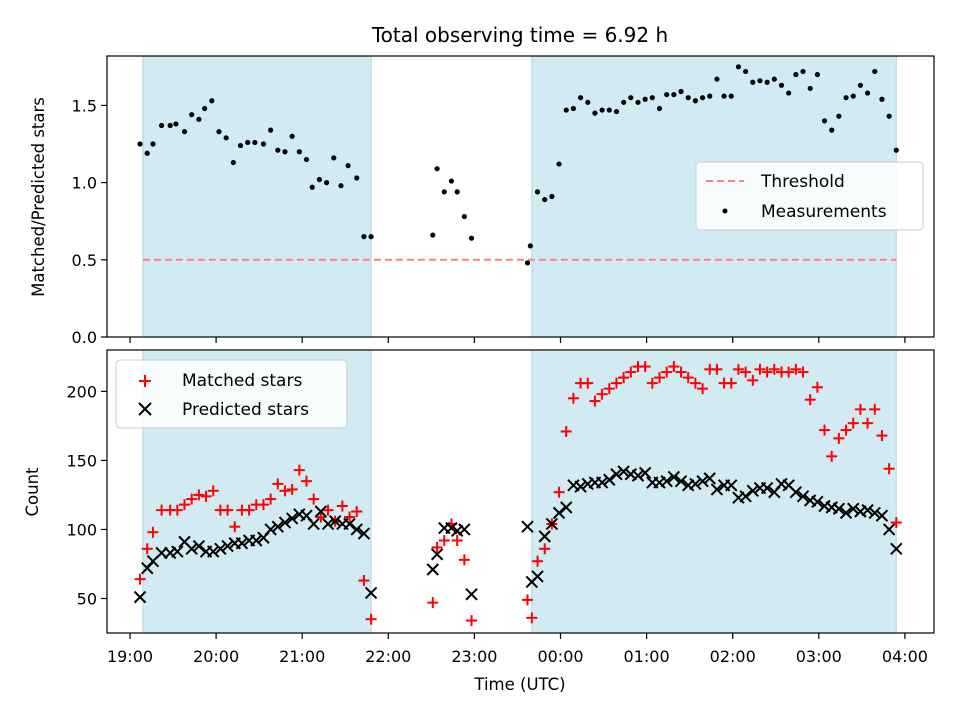 This screenshot has height=720, width=960. I want to click on legend-matched-swatch, so click(145, 381).